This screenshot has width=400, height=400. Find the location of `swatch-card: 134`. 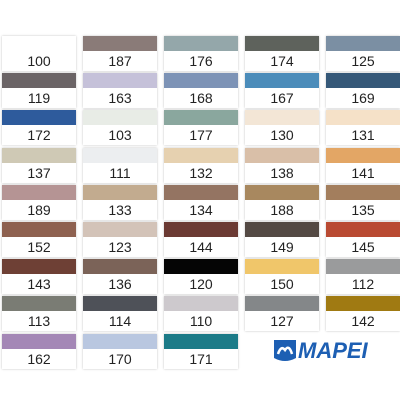

swatch-card: 134 is located at coordinates (201, 202).